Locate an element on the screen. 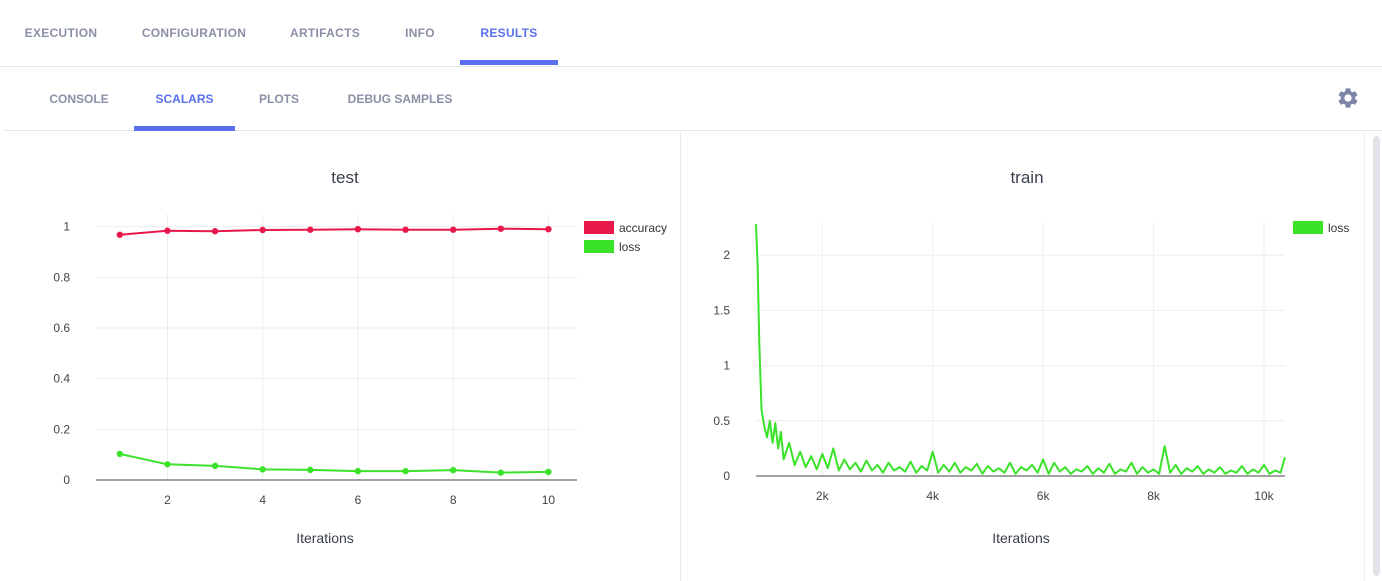 The image size is (1382, 581). x-tick-label: 10 is located at coordinates (549, 500).